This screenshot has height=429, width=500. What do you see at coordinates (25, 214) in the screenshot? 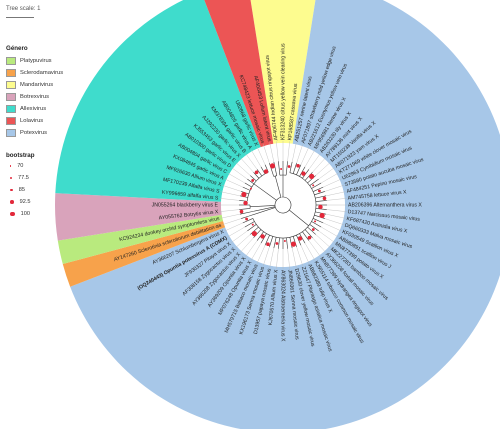
I see `bootstrap-label: 100` at bounding box center [25, 214].